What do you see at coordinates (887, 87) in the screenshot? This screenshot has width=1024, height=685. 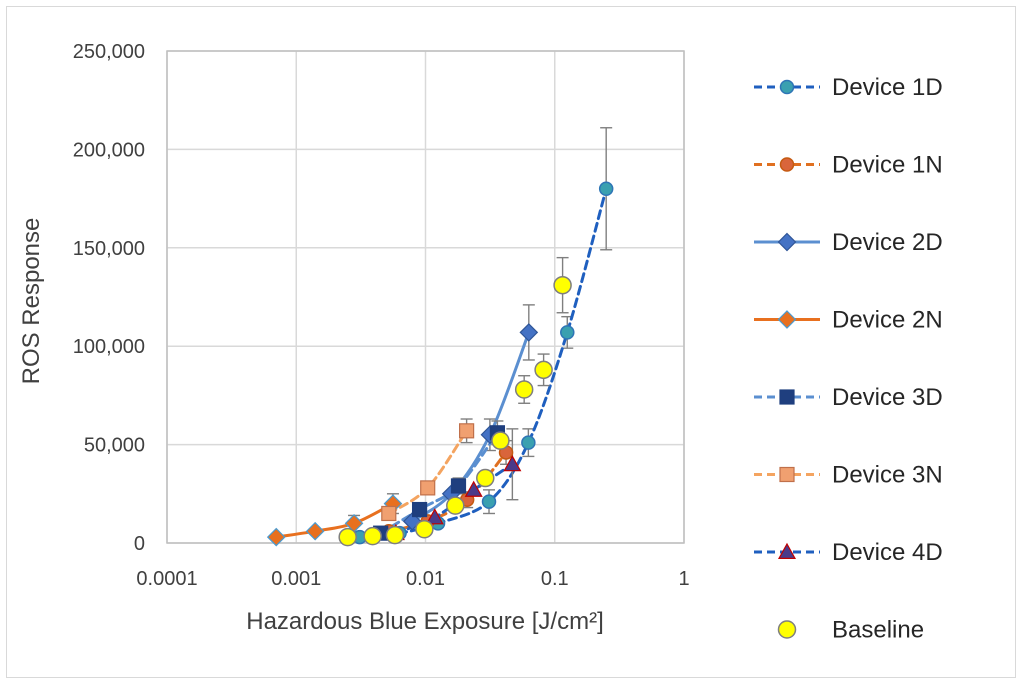 I see `legend-label: Device 1D` at bounding box center [887, 87].